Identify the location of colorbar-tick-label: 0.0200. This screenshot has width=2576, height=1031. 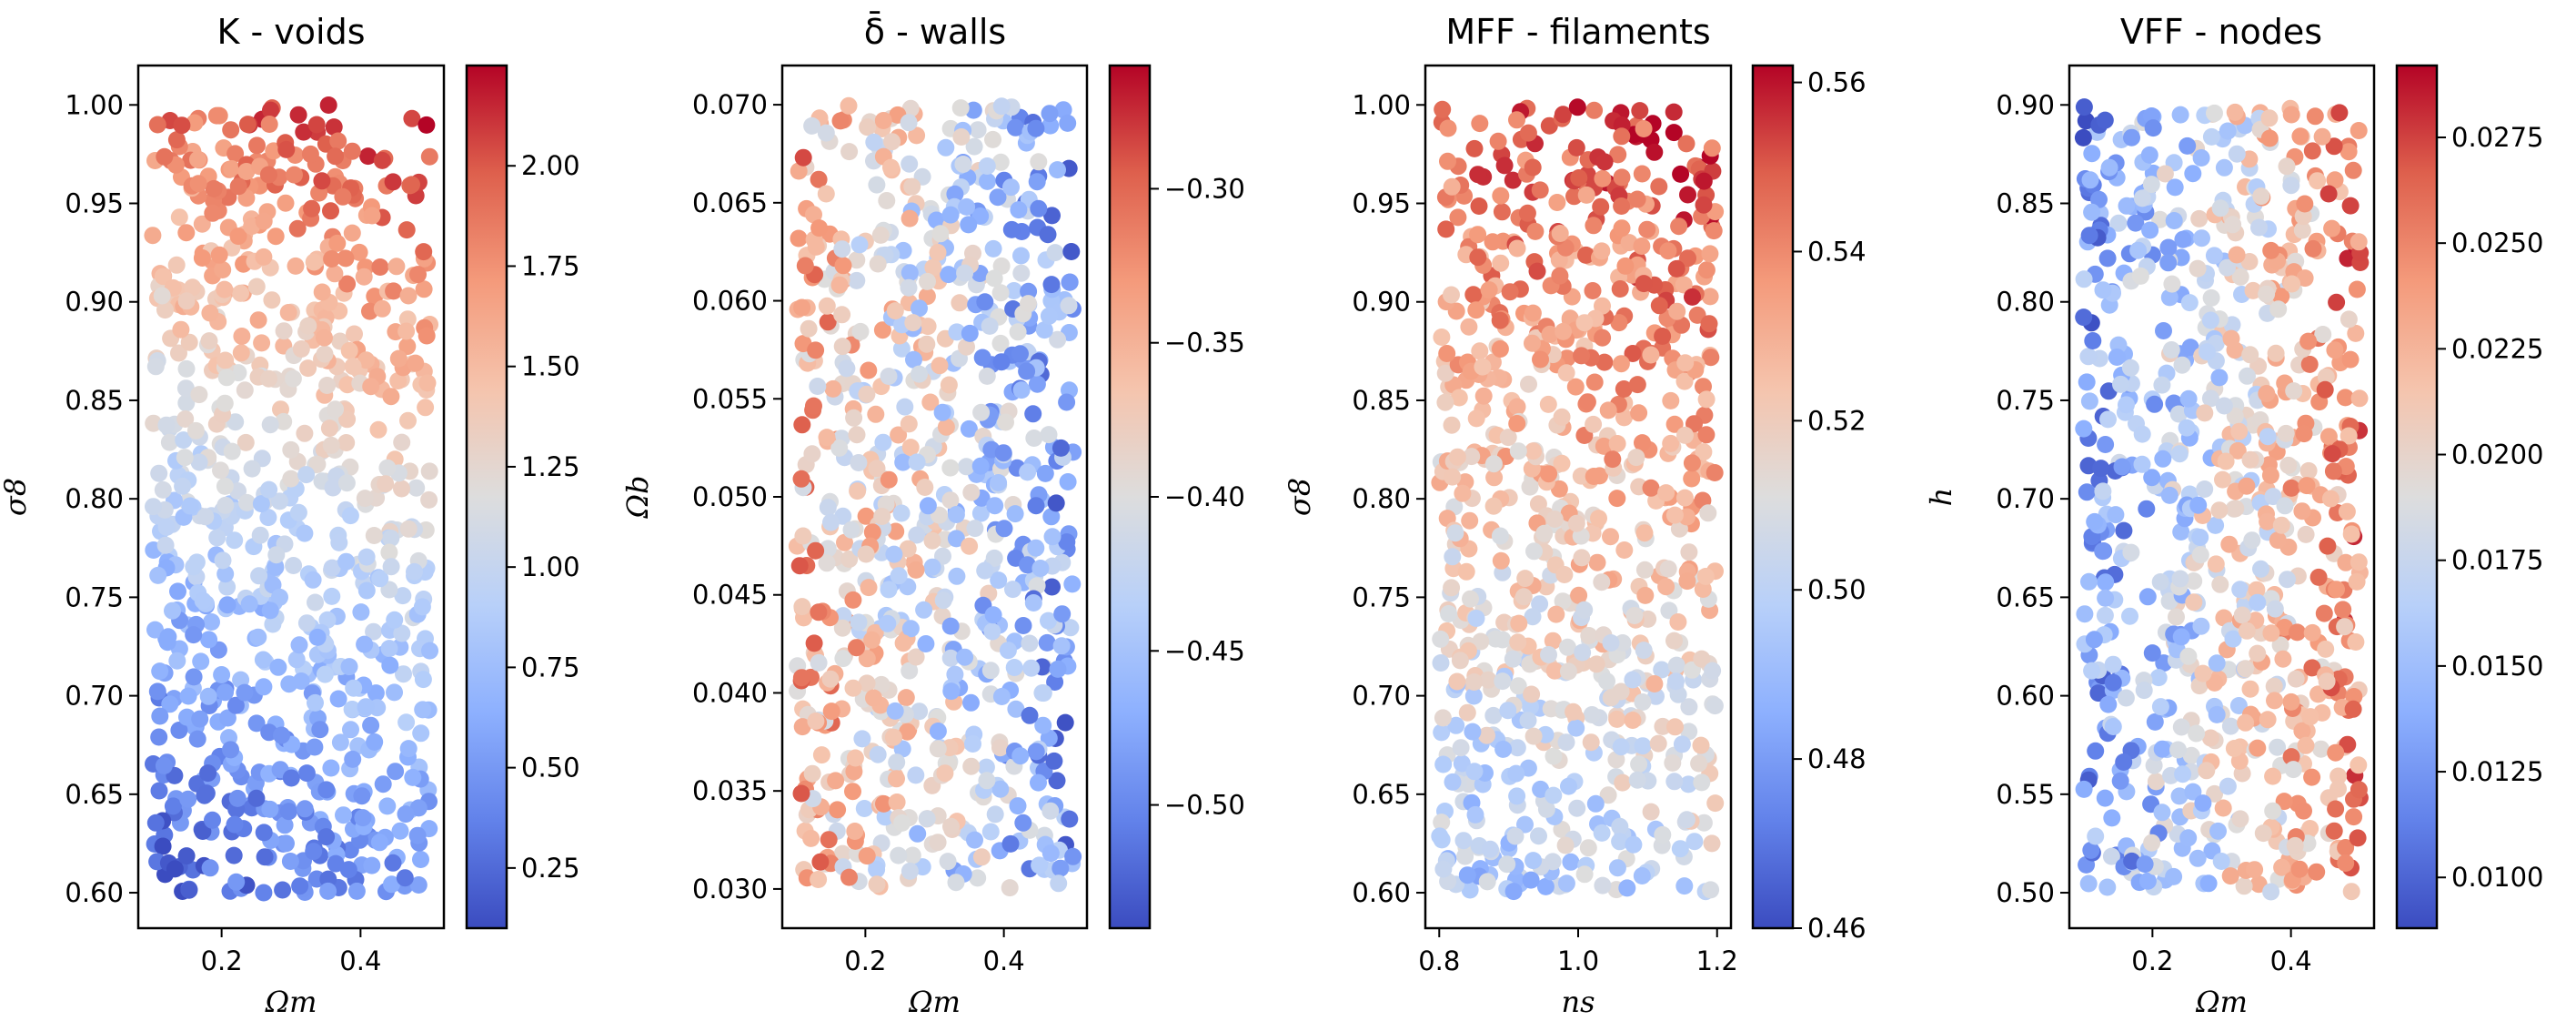
(2497, 455).